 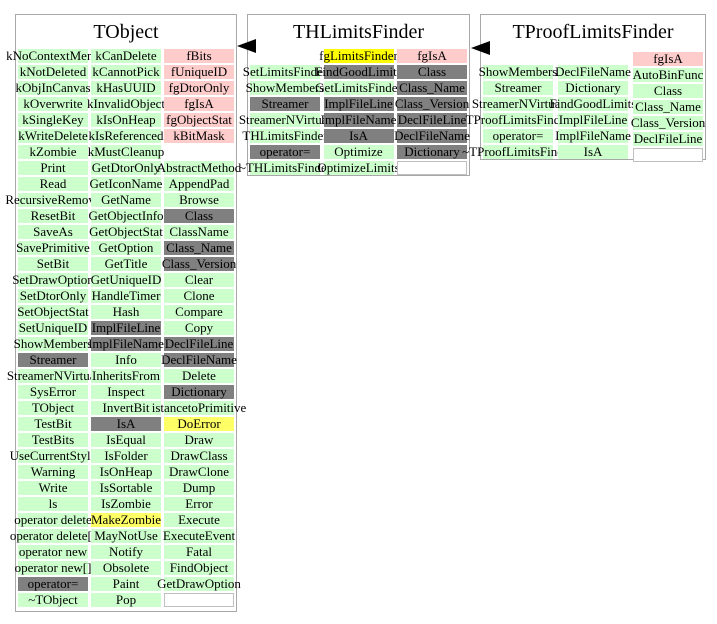 What do you see at coordinates (53, 568) in the screenshot?
I see `member-cell: operator new[]` at bounding box center [53, 568].